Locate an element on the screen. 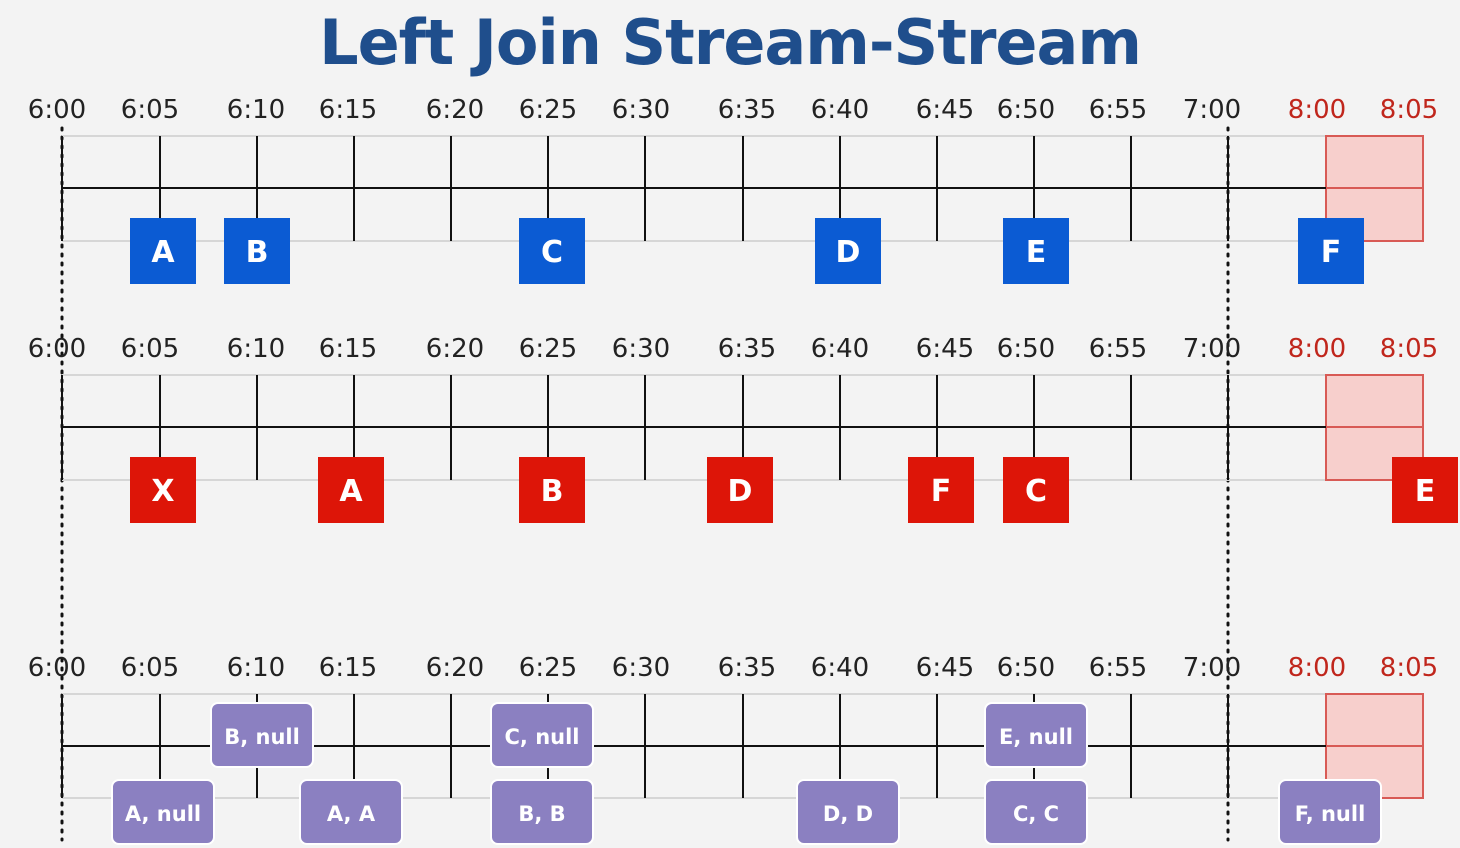 The image size is (1460, 848). right-event-d: D is located at coordinates (740, 490).